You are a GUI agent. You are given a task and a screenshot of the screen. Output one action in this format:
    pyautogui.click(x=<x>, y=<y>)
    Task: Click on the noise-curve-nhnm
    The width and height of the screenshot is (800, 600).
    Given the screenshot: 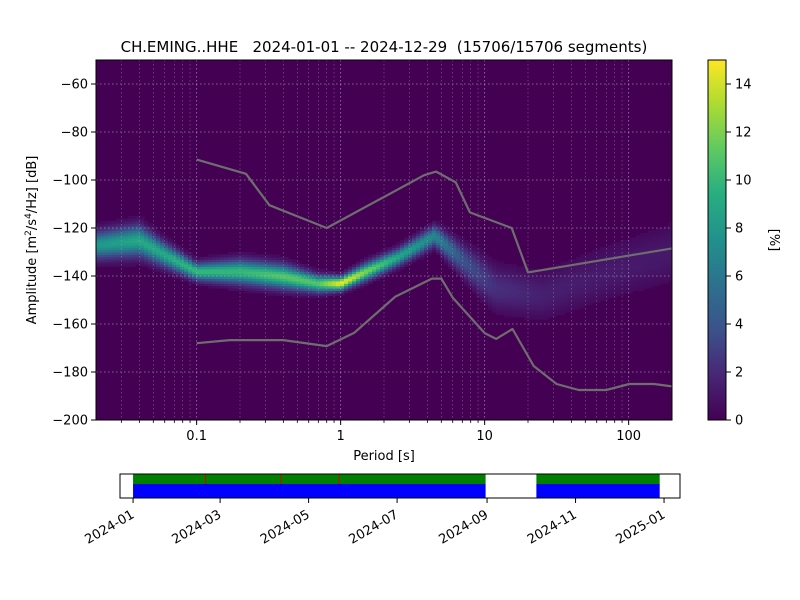 What is the action you would take?
    pyautogui.click(x=434, y=216)
    